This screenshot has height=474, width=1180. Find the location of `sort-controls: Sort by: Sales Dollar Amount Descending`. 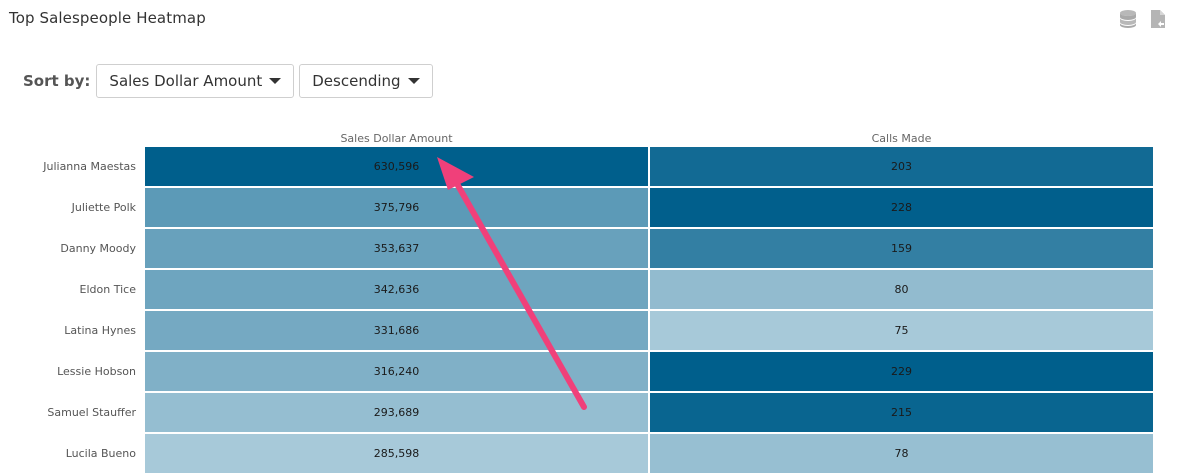

sort-controls: Sort by: Sales Dollar Amount Descending is located at coordinates (230, 81).